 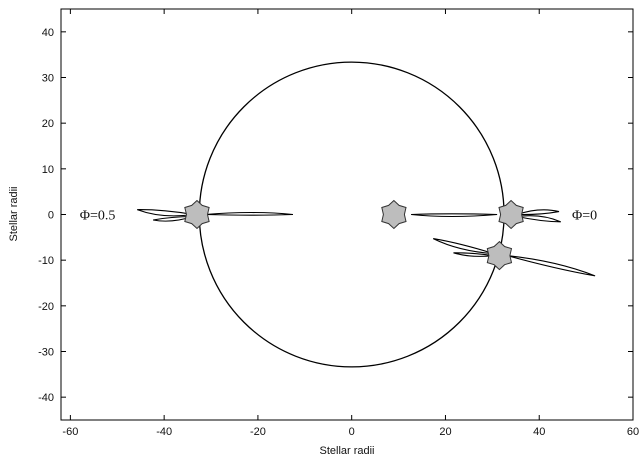 I want to click on y-tick-label: -40, so click(x=46, y=398).